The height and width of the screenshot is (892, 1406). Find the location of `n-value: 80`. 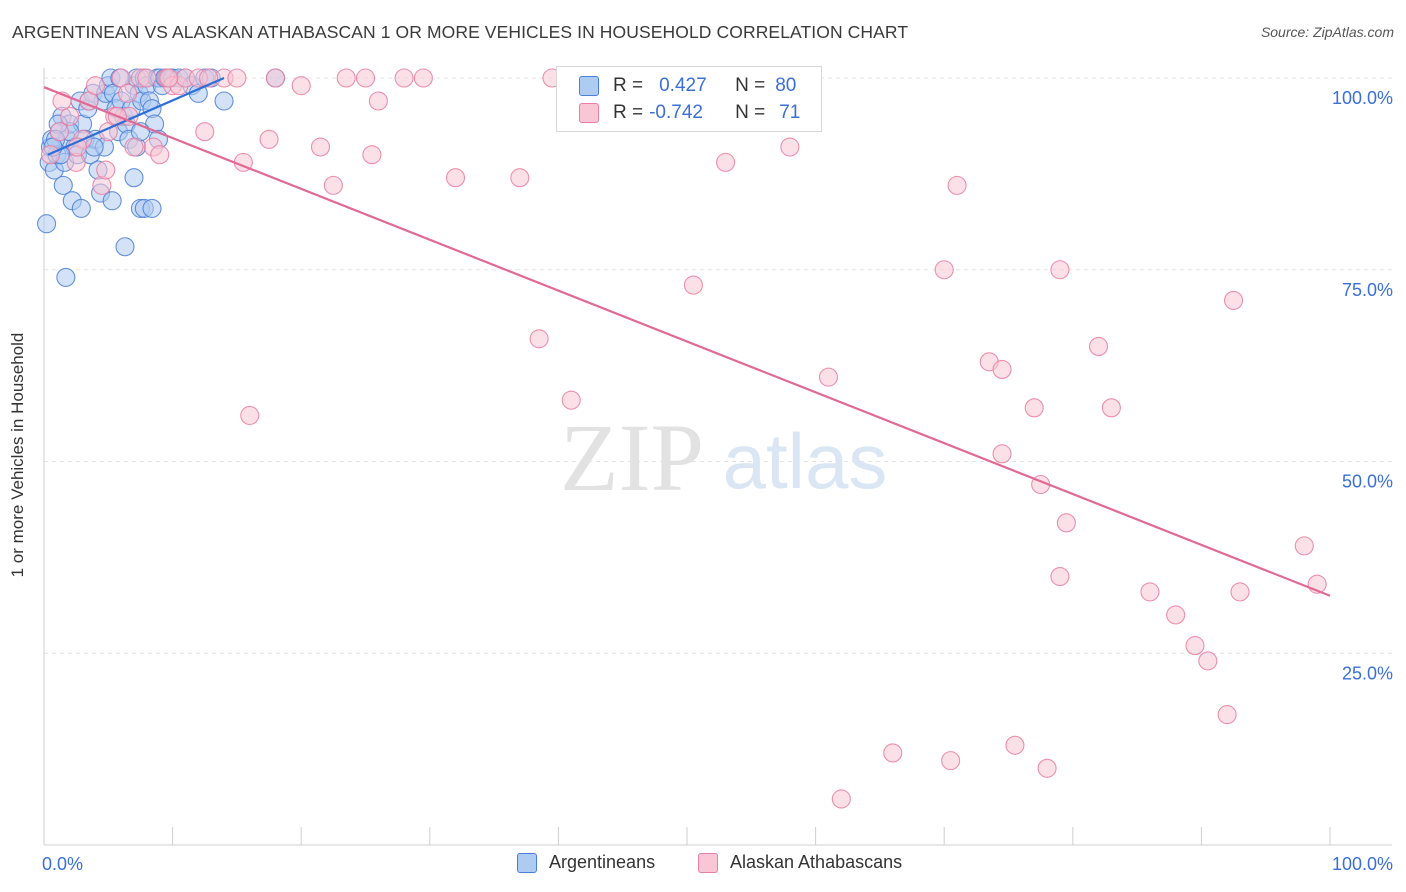

n-value: 80 is located at coordinates (786, 85).